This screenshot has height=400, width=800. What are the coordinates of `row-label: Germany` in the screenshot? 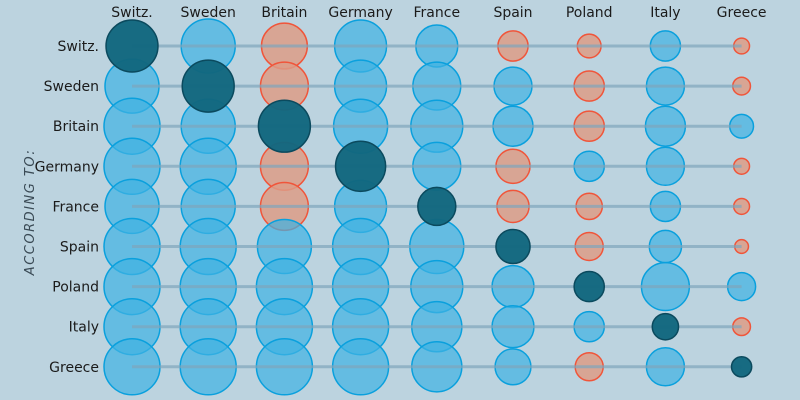 It's located at (67, 167).